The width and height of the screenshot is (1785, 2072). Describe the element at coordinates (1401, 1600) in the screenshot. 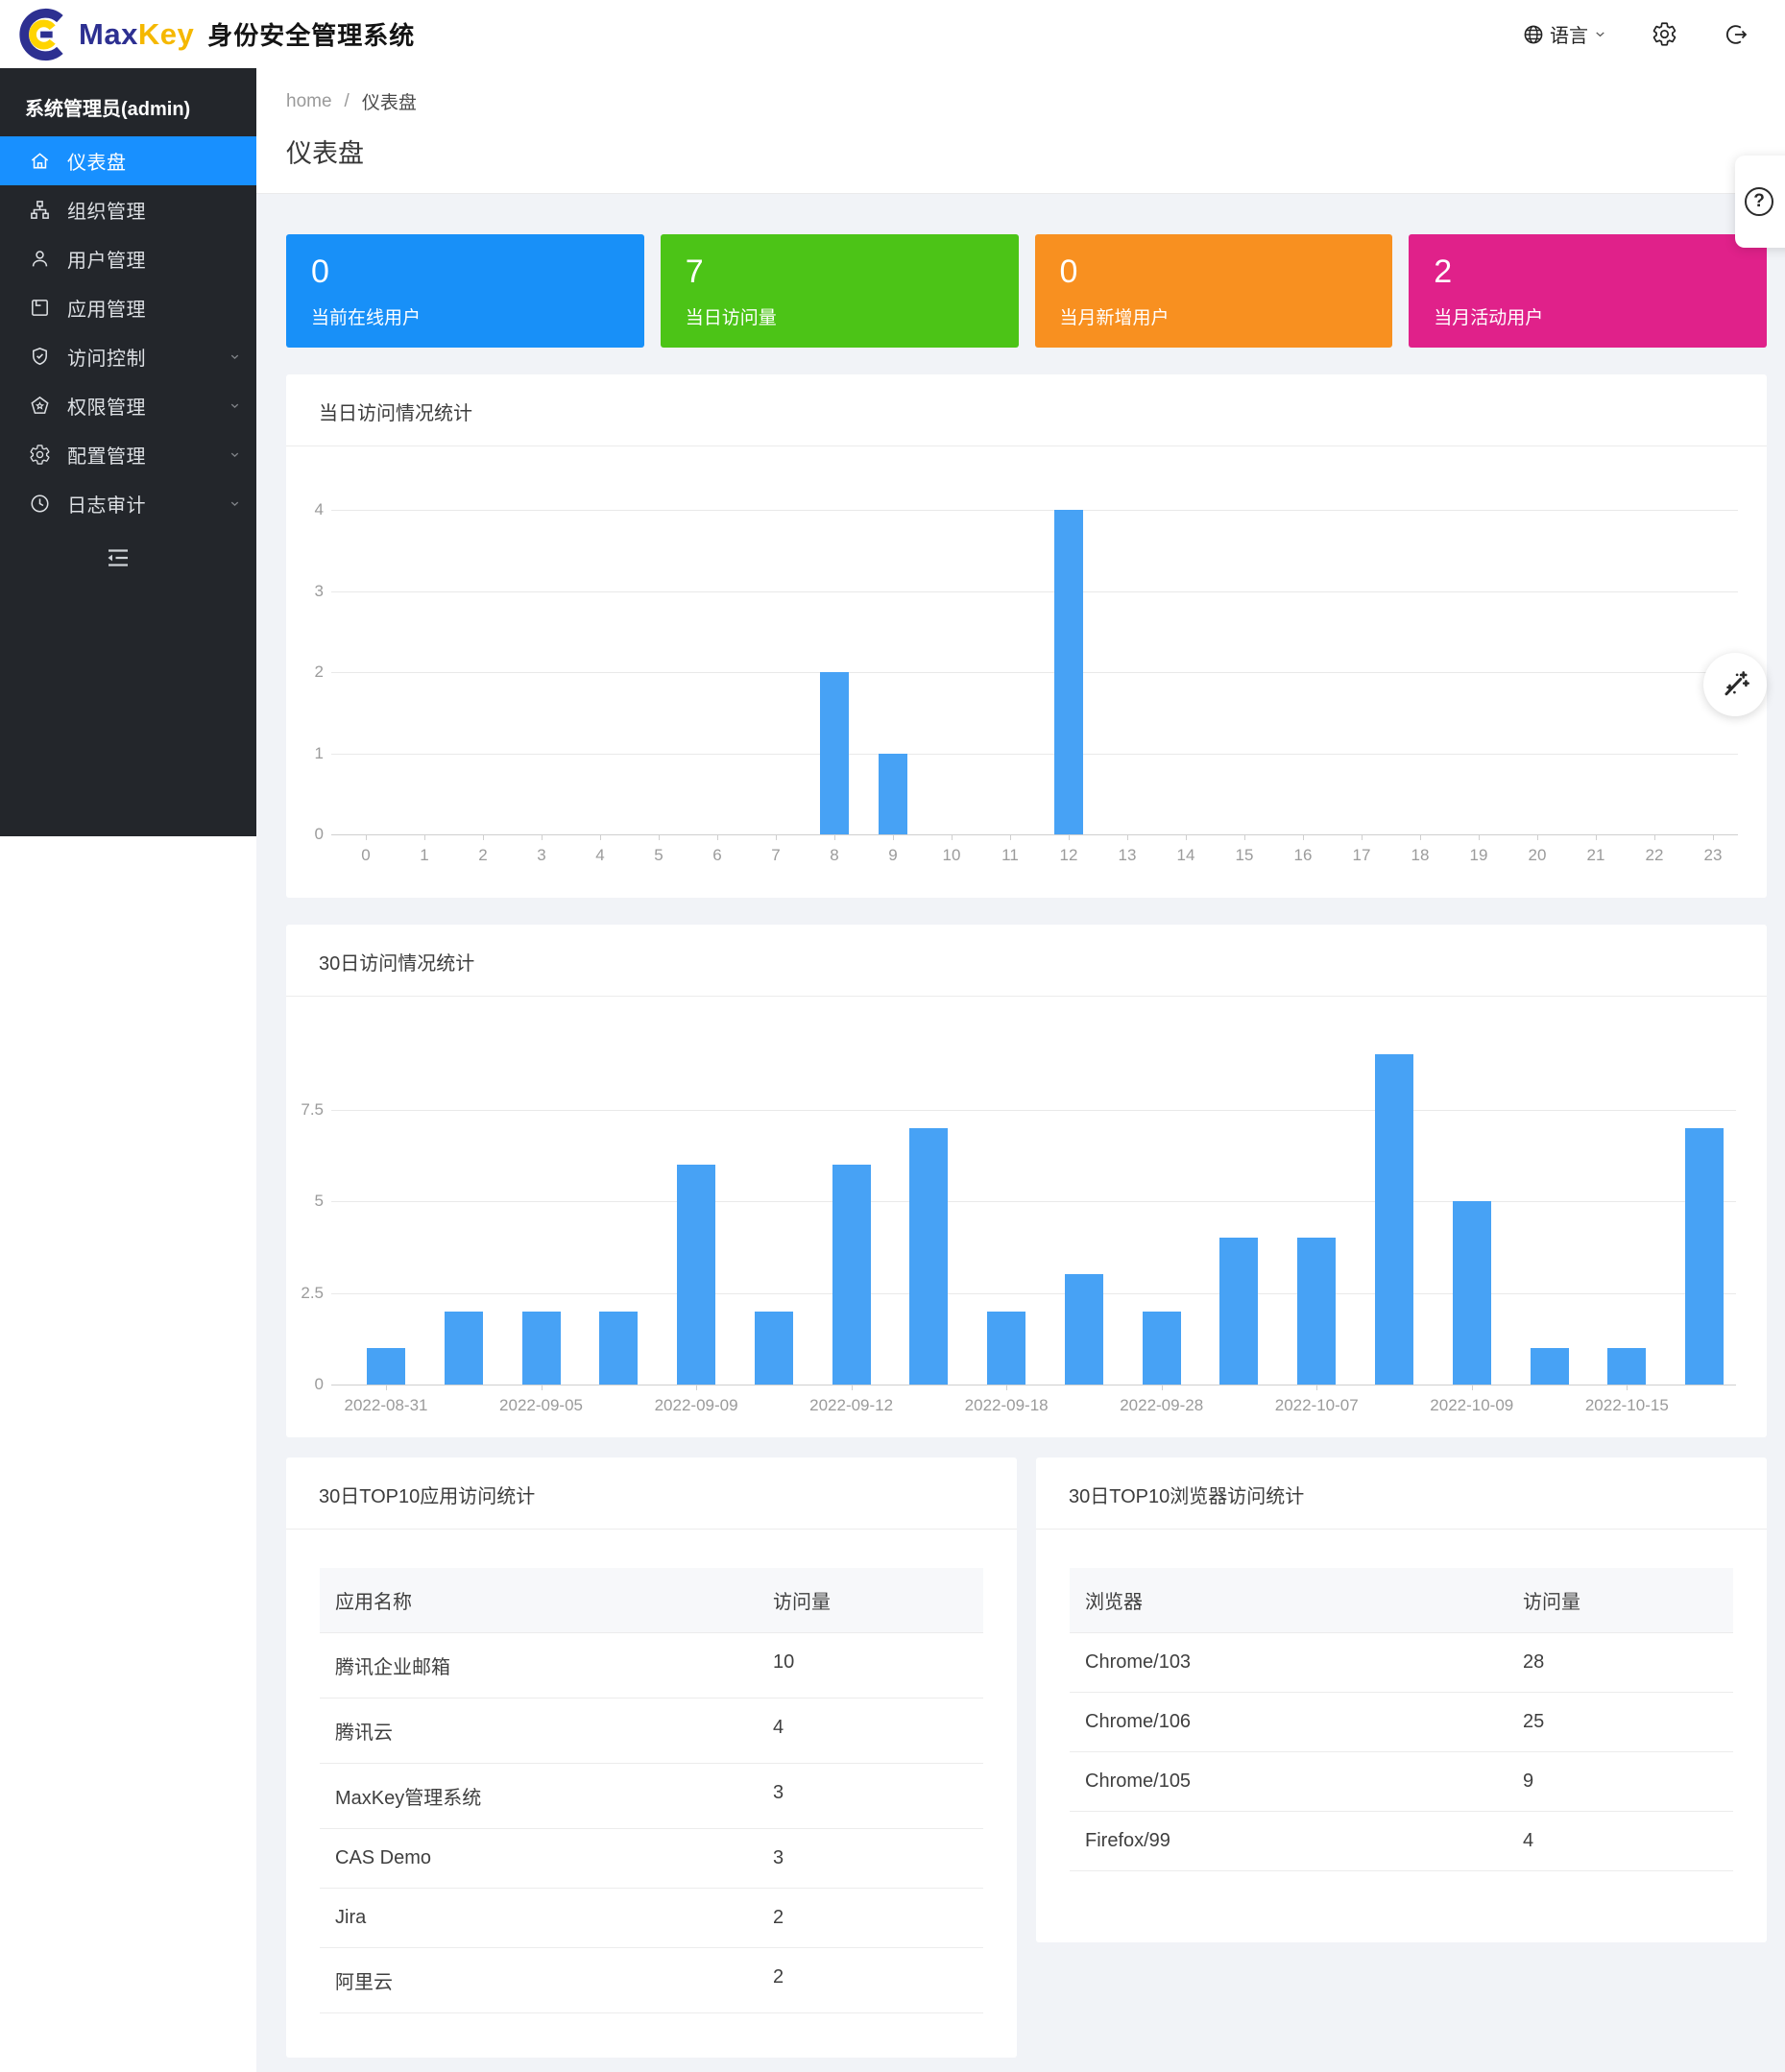

I see `table-header-row: 浏览器 访问量` at that location.